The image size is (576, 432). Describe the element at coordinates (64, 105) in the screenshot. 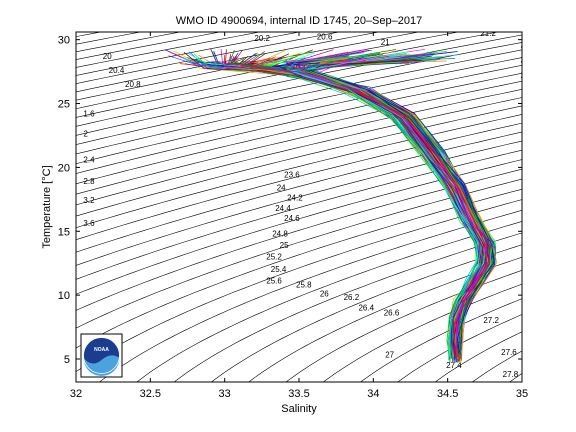

I see `y-tick-label: 25` at that location.